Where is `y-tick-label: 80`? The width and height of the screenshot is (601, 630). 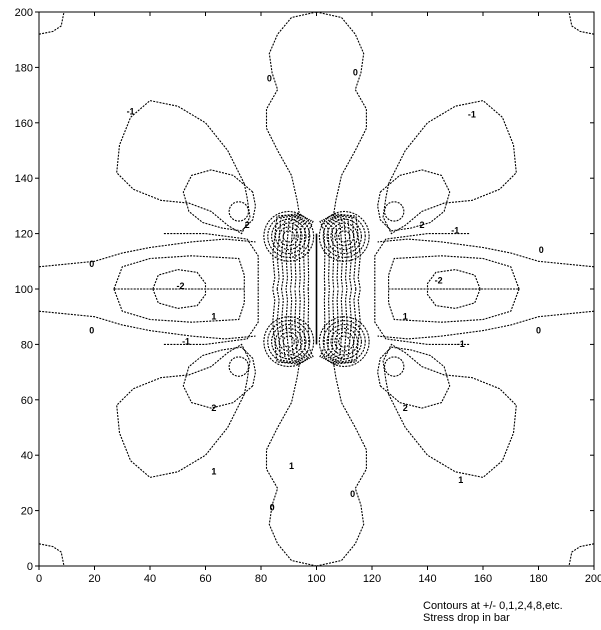
y-tick-label: 80 is located at coordinates (27, 345).